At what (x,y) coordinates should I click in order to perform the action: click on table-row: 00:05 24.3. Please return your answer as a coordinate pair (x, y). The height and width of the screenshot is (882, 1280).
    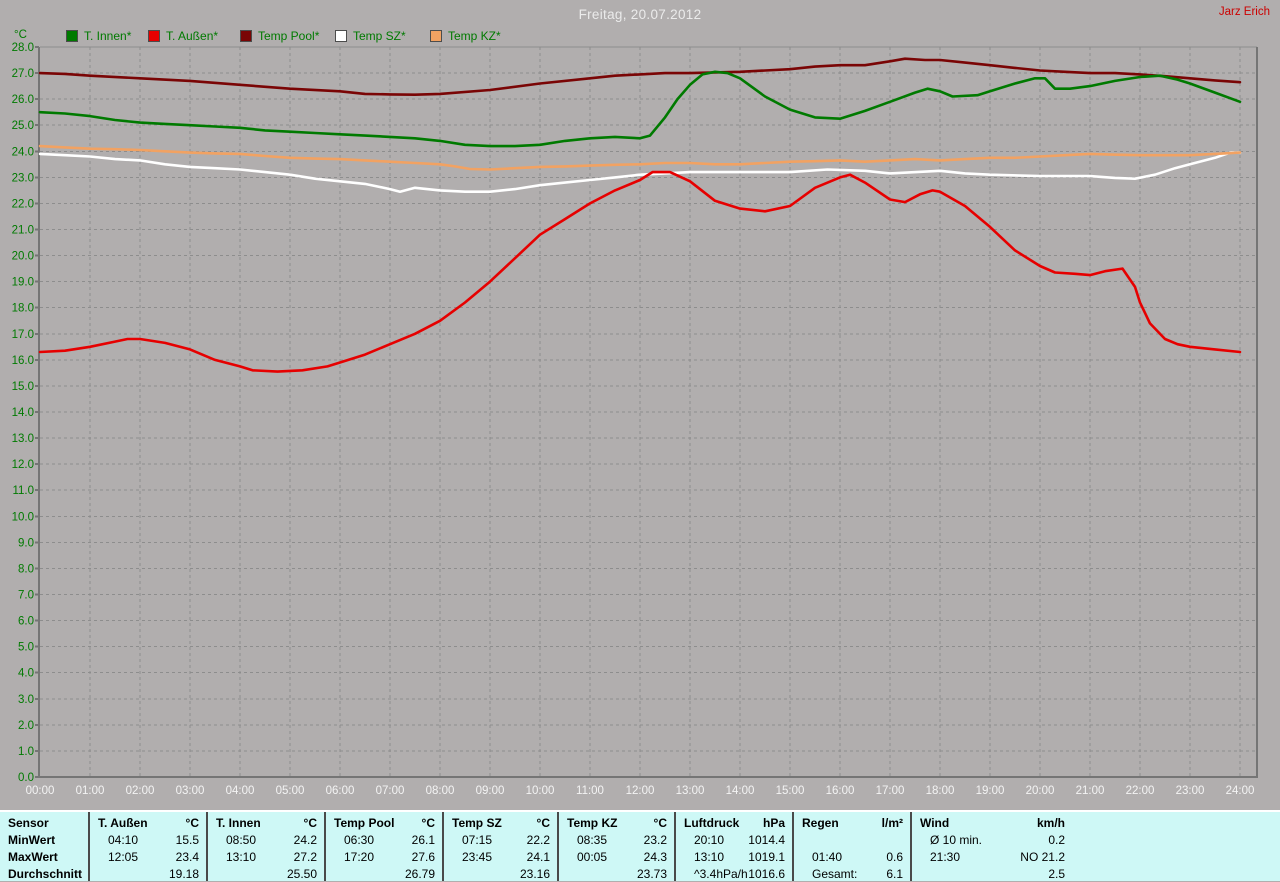
    Looking at the image, I should click on (616, 856).